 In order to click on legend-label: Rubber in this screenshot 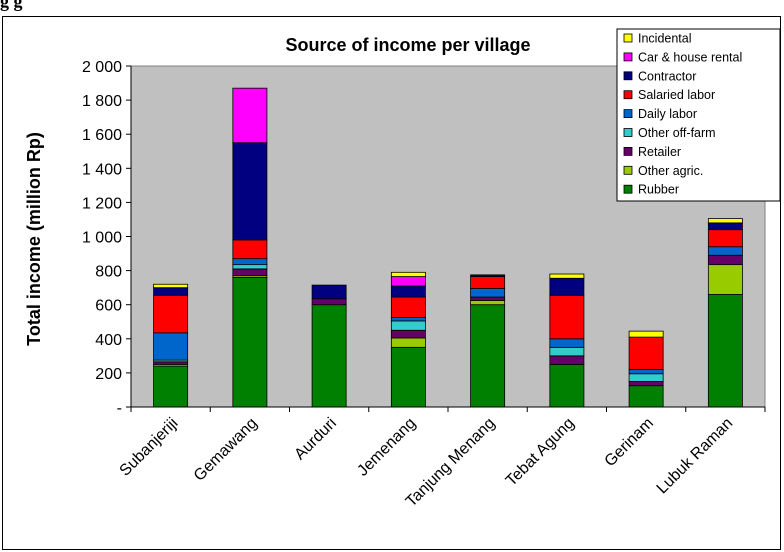, I will do `click(658, 190)`.